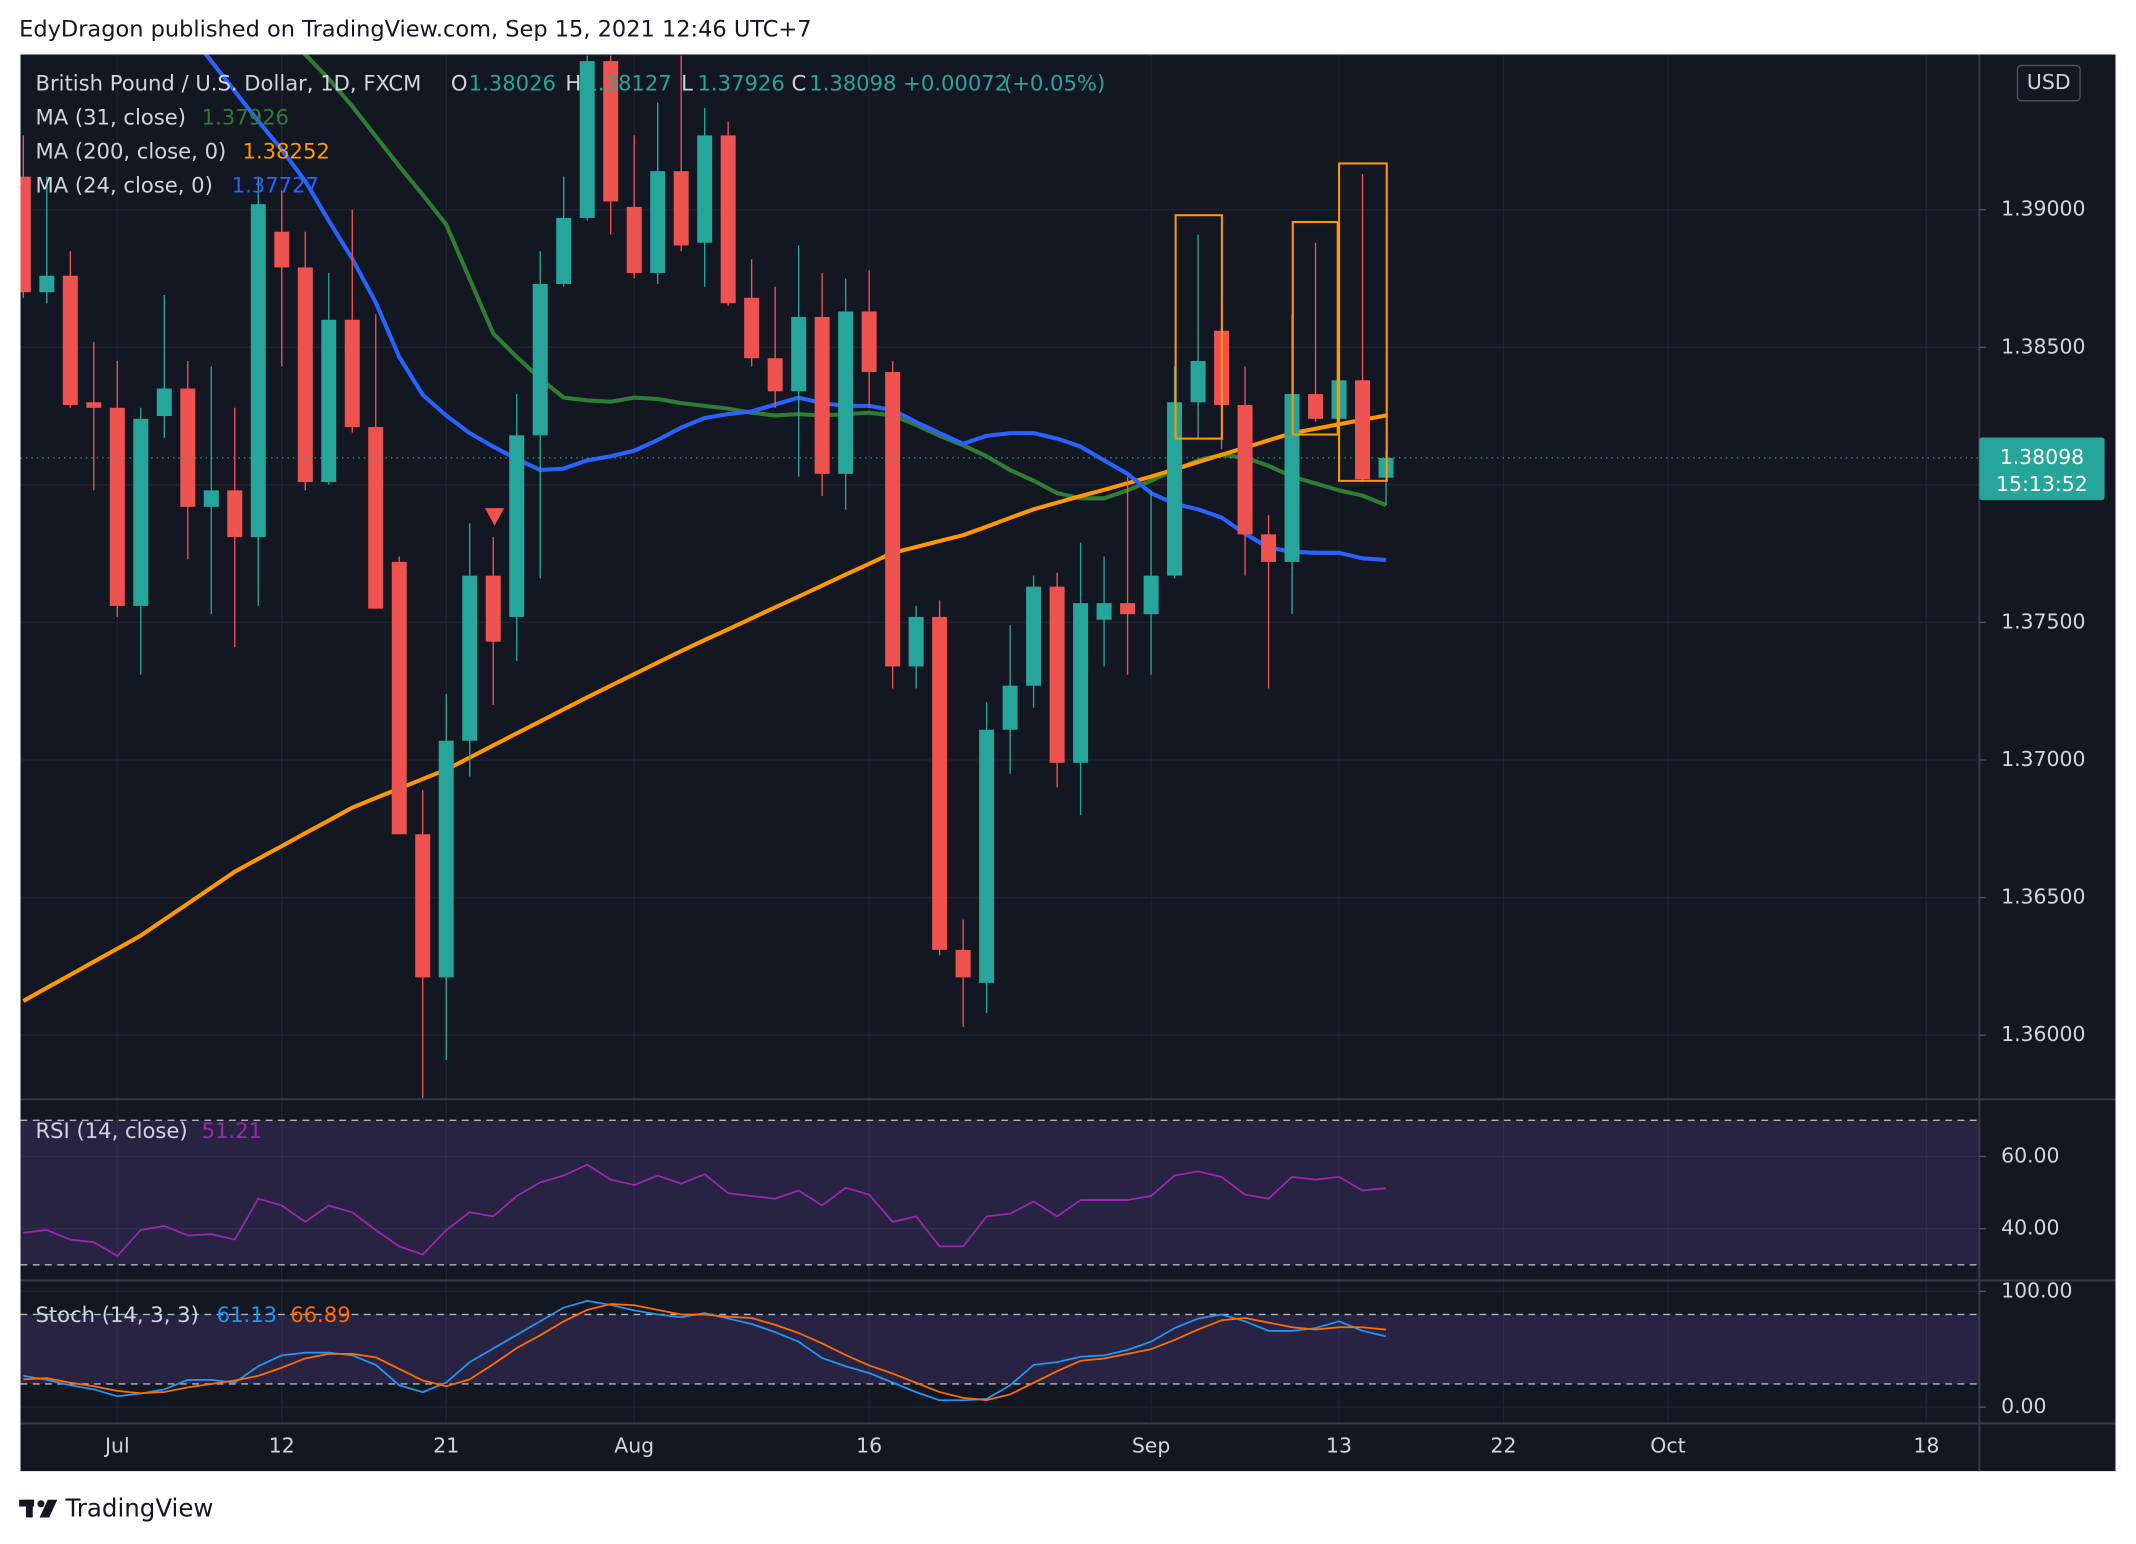  Describe the element at coordinates (1926, 1446) in the screenshot. I see `x-tick-label: 18` at that location.